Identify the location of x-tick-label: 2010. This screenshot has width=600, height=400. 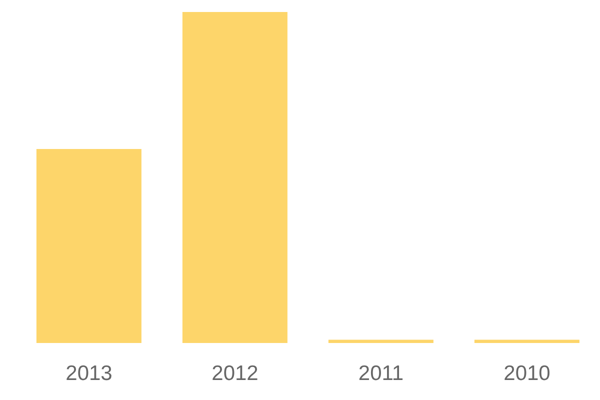
(527, 373).